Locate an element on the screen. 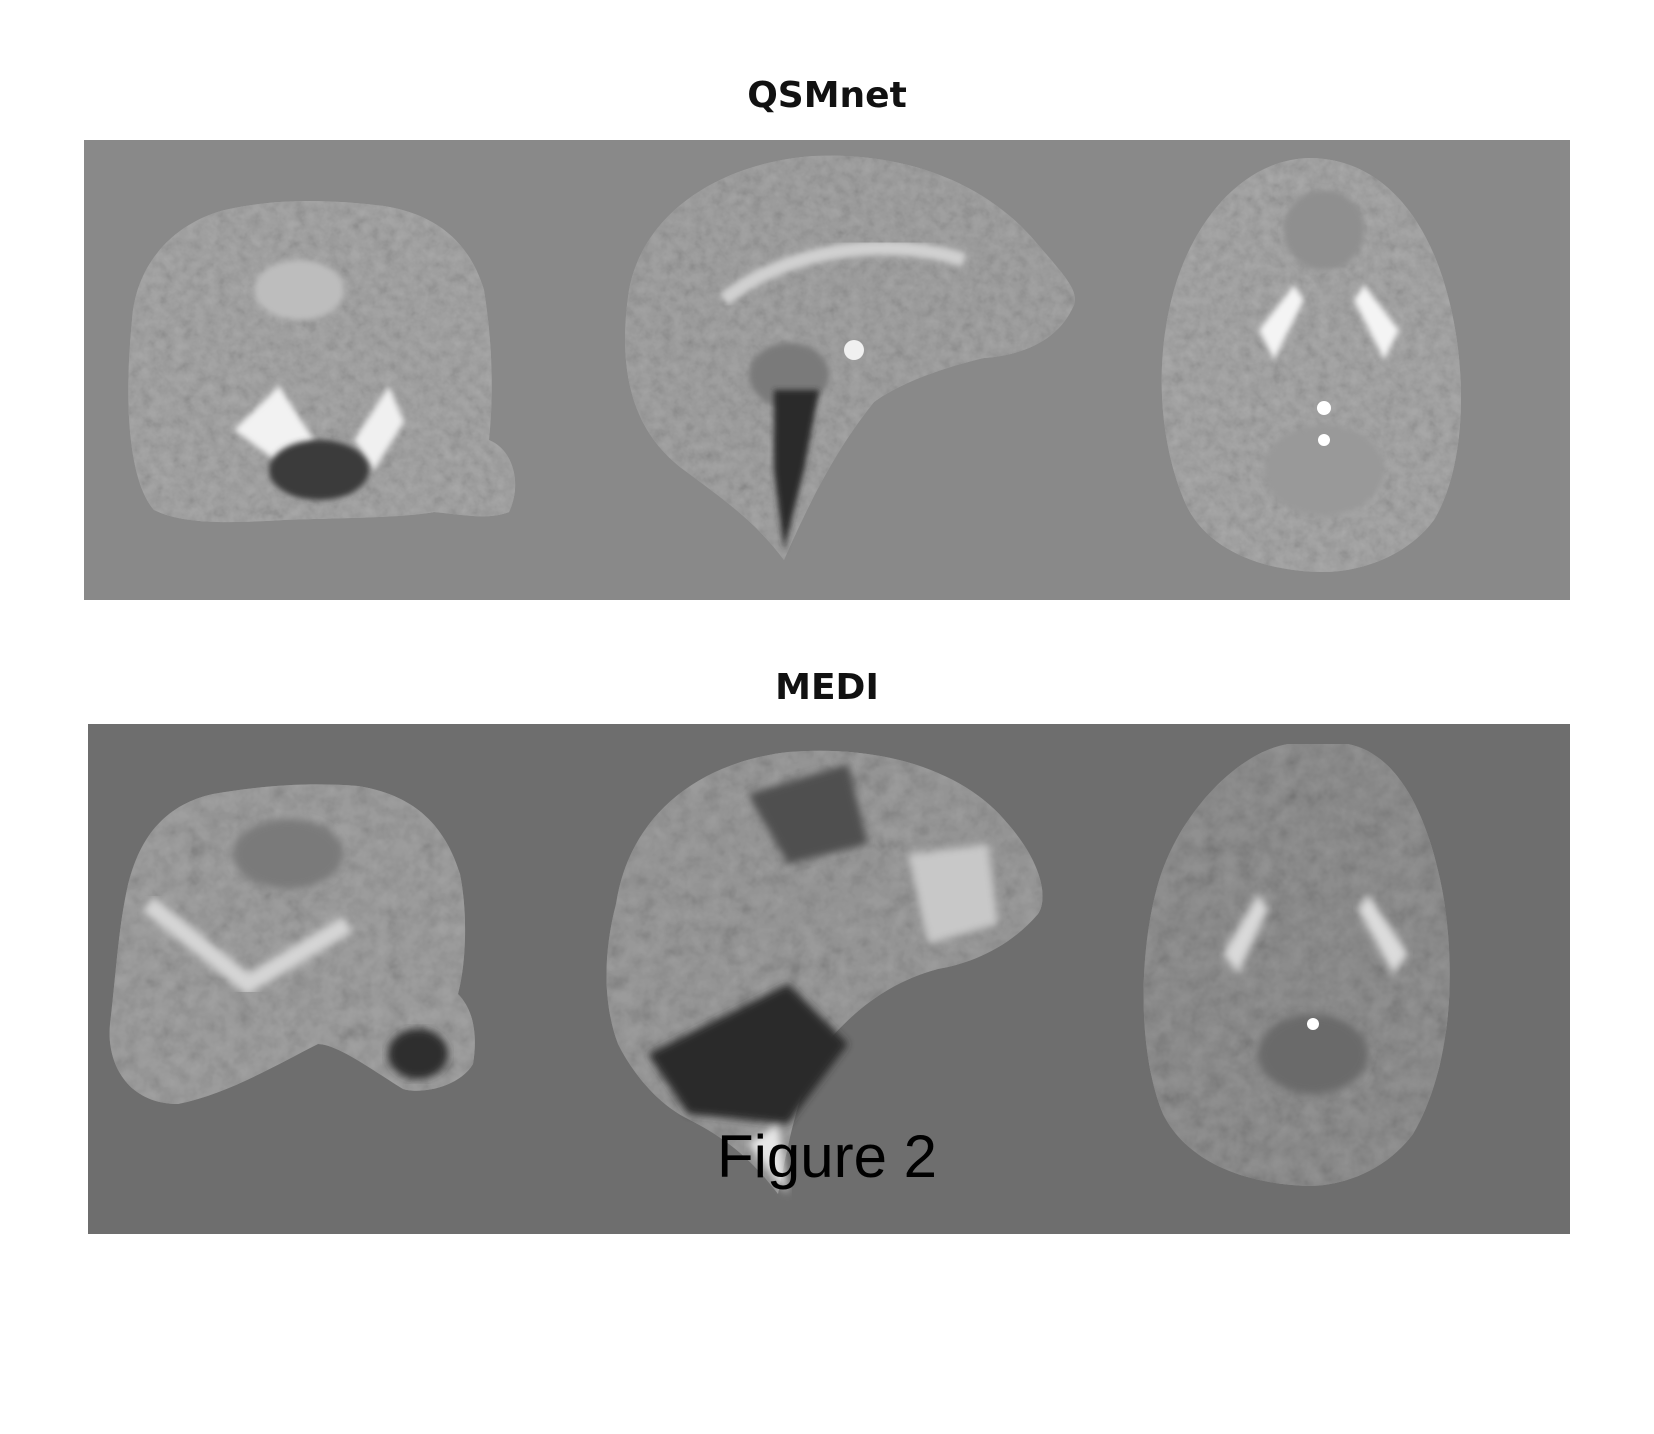 The image size is (1654, 1434). qsmnet-sagittal-slice is located at coordinates (850, 358).